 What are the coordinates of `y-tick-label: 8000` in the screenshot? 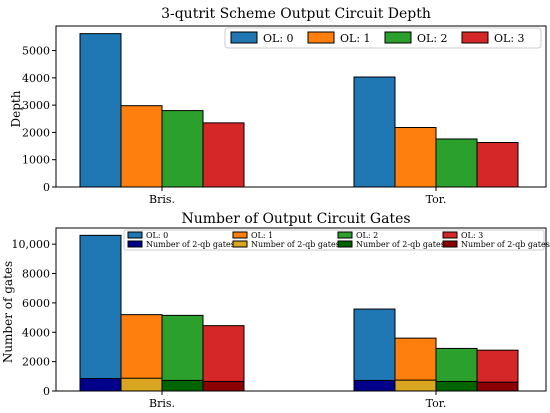 It's located at (36, 274).